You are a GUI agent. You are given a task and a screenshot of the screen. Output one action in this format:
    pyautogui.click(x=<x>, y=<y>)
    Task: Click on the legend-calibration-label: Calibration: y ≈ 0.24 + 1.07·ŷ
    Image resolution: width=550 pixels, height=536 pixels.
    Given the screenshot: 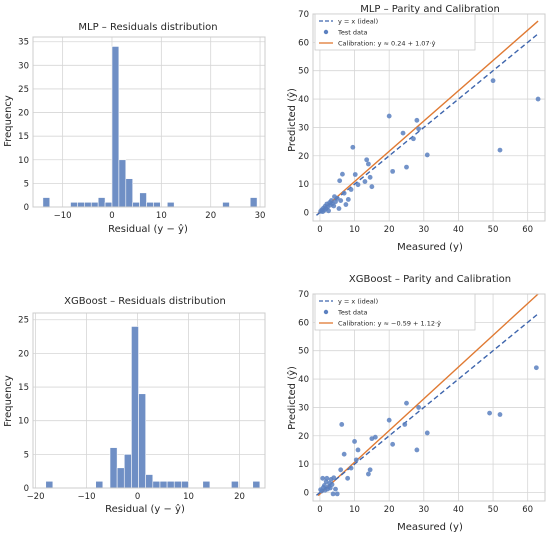 What is the action you would take?
    pyautogui.click(x=387, y=44)
    